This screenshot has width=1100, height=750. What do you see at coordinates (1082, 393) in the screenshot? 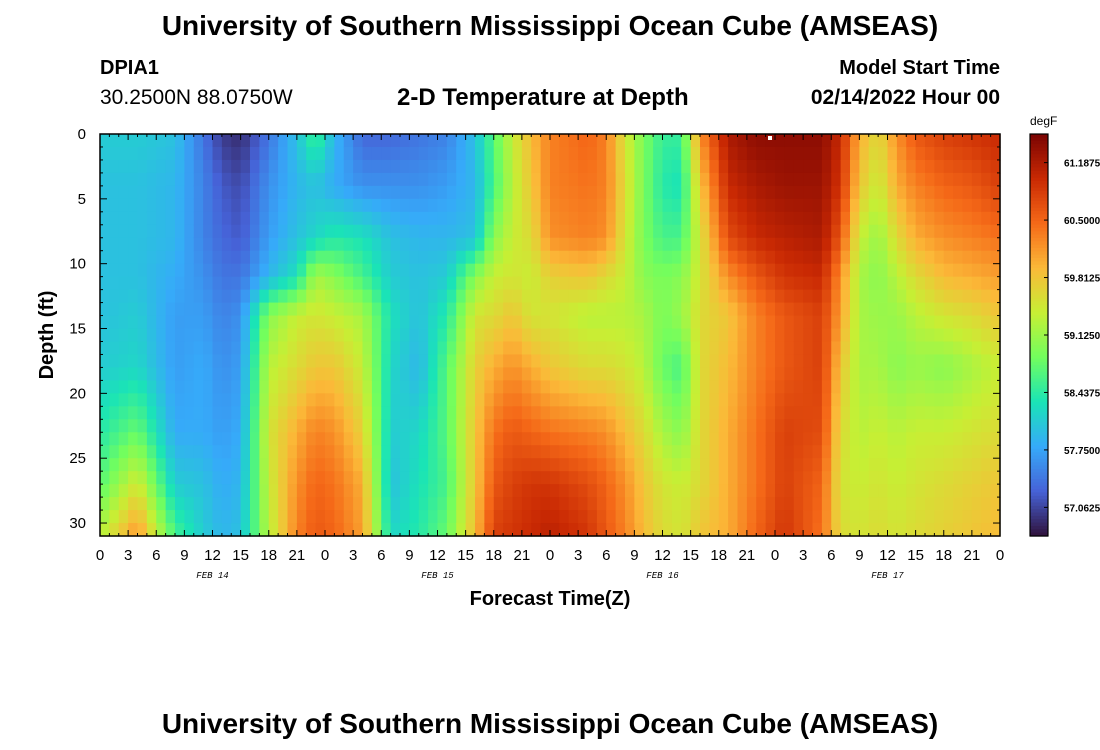
I see `colorbar-label: 58.4375` at bounding box center [1082, 393].